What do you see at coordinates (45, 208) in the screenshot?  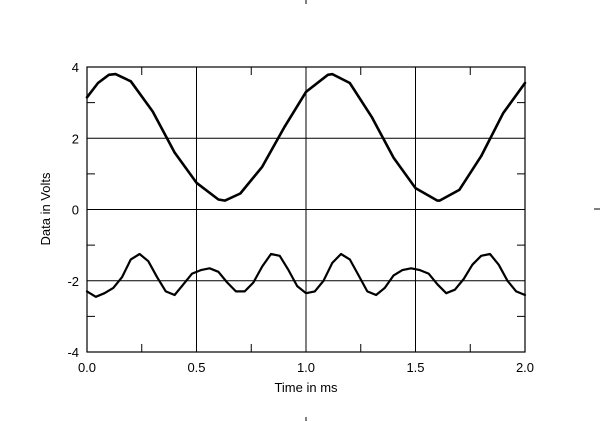 I see `y-axis-title: Data in Volts` at bounding box center [45, 208].